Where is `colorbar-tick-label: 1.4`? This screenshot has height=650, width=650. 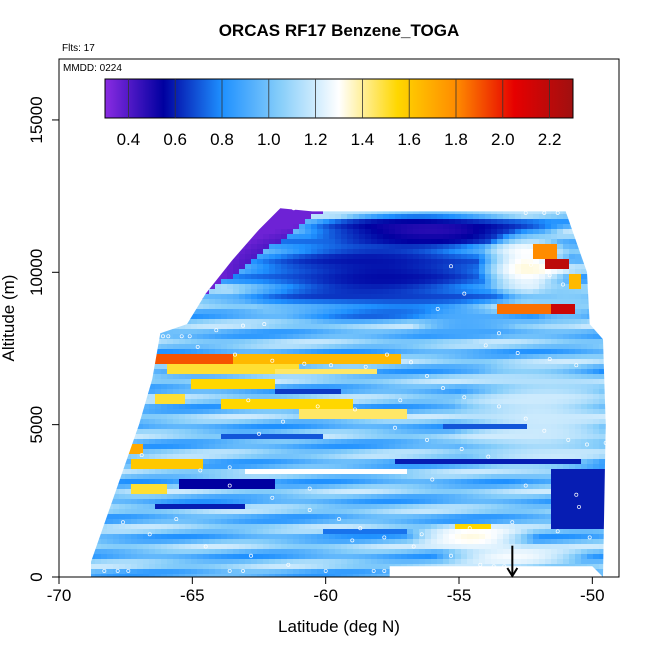
colorbar-tick-label: 1.4 is located at coordinates (363, 139).